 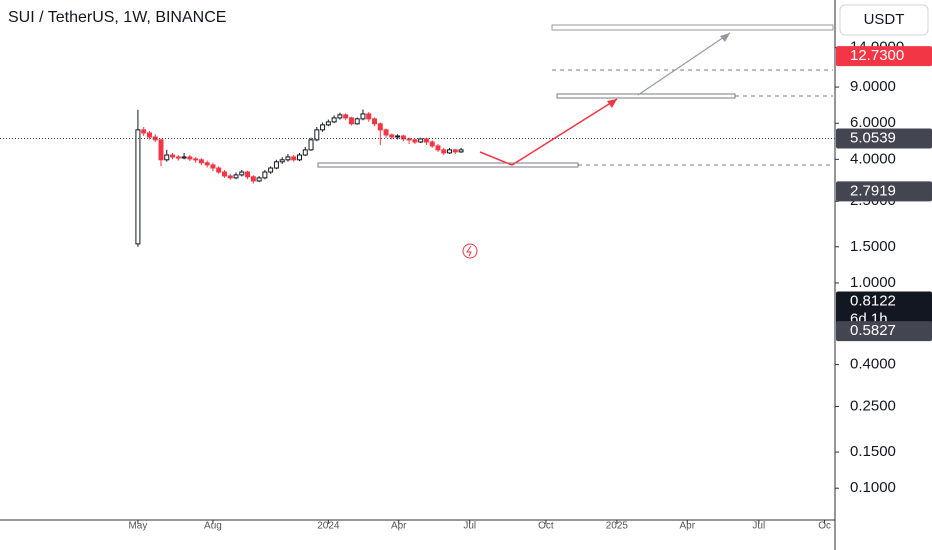 What do you see at coordinates (873, 137) in the screenshot?
I see `price-label: 5.0539` at bounding box center [873, 137].